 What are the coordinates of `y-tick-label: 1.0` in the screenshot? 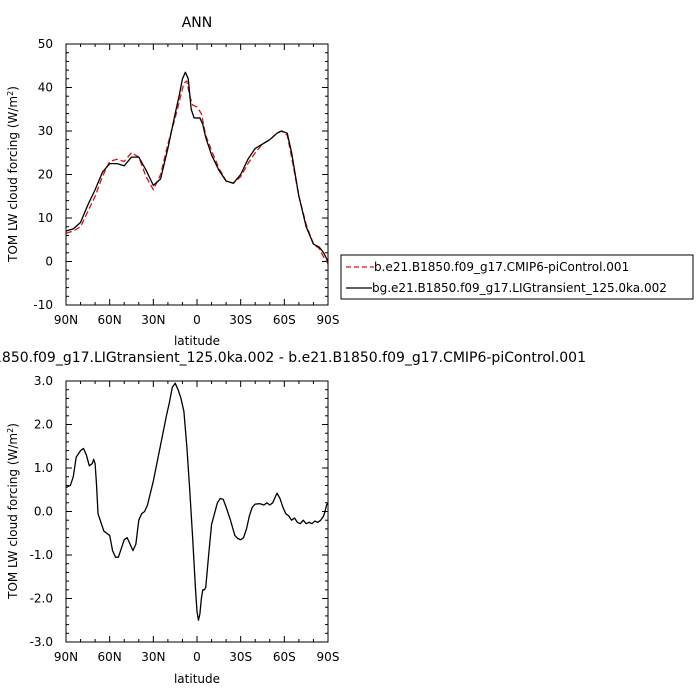 It's located at (43, 468).